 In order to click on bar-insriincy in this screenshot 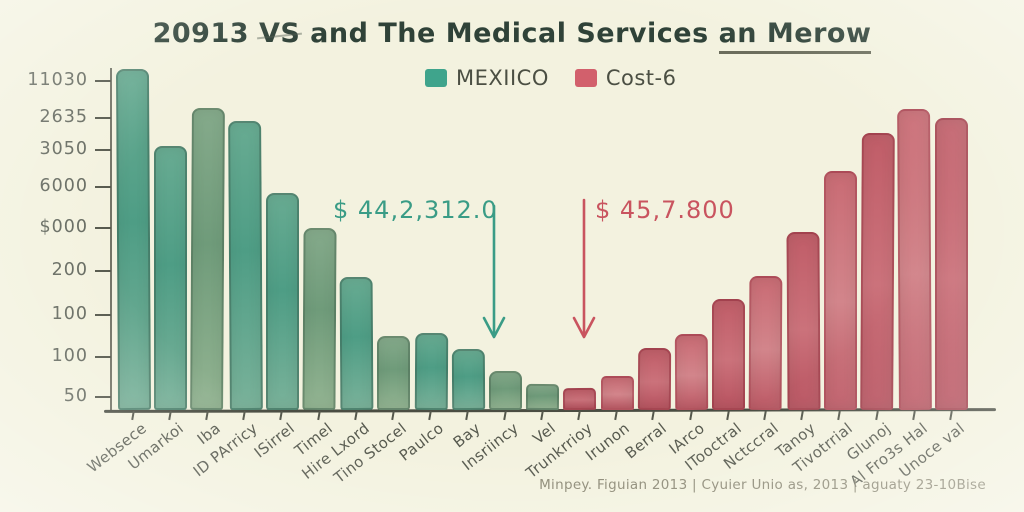, I will do `click(505, 390)`.